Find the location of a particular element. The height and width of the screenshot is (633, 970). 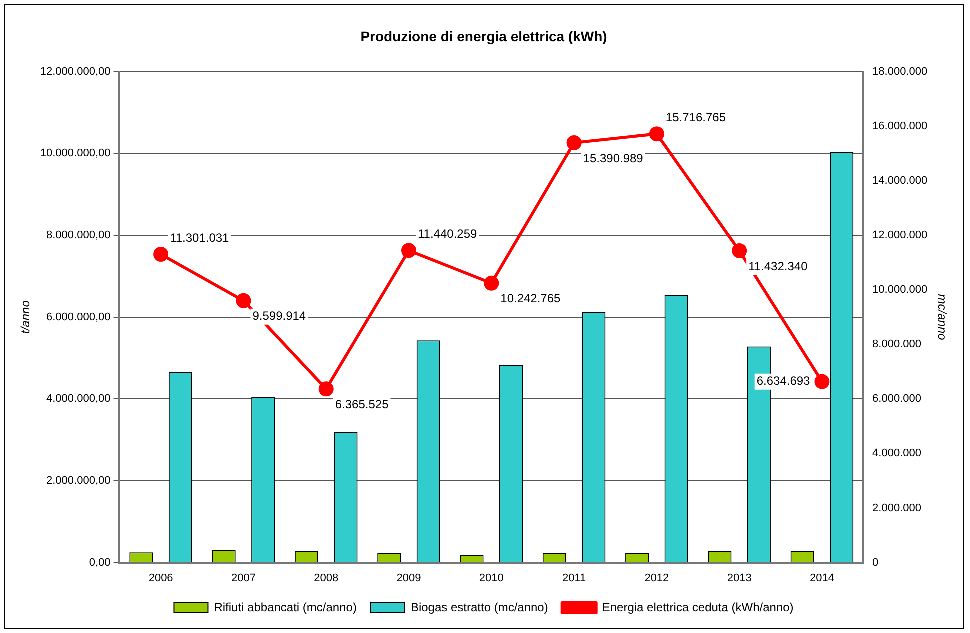

y2-tick-label: 2.000.000 is located at coordinates (897, 508).